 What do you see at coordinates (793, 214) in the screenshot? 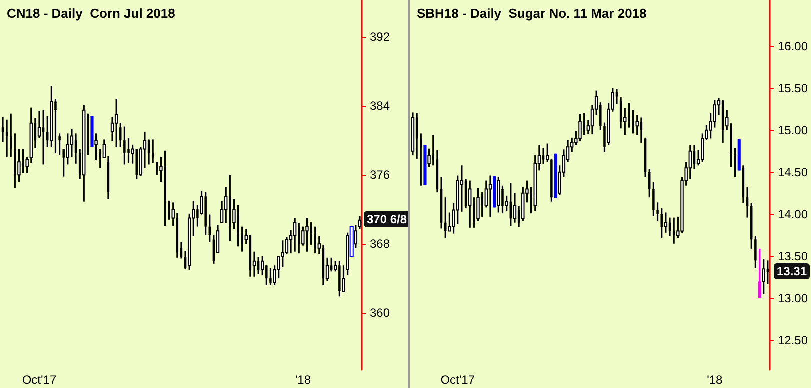
I see `y-tick-label: 14.00` at bounding box center [793, 214].